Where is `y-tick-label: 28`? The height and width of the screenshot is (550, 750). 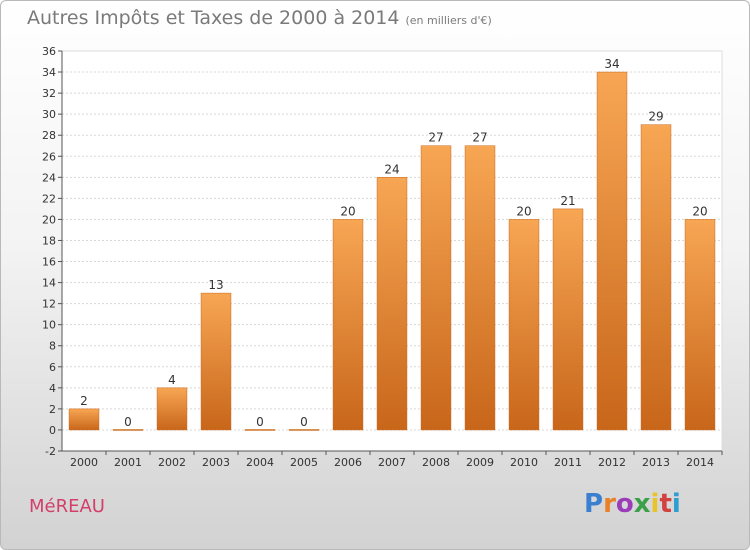 y-tick-label: 28 is located at coordinates (49, 135).